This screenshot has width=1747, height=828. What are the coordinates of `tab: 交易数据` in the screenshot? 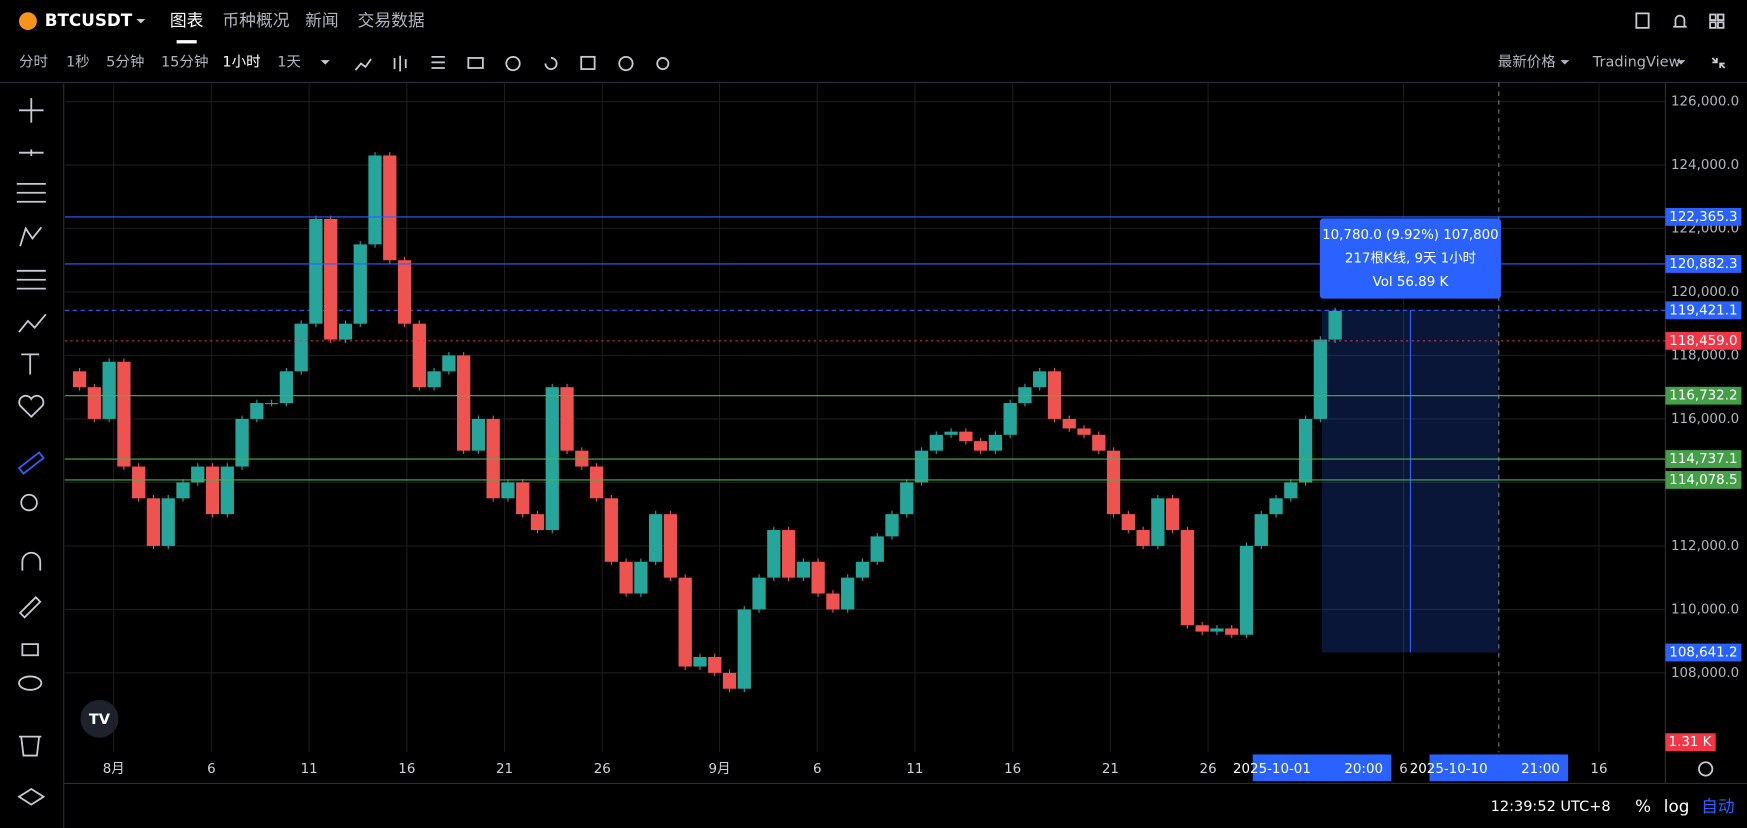 It's located at (391, 20).